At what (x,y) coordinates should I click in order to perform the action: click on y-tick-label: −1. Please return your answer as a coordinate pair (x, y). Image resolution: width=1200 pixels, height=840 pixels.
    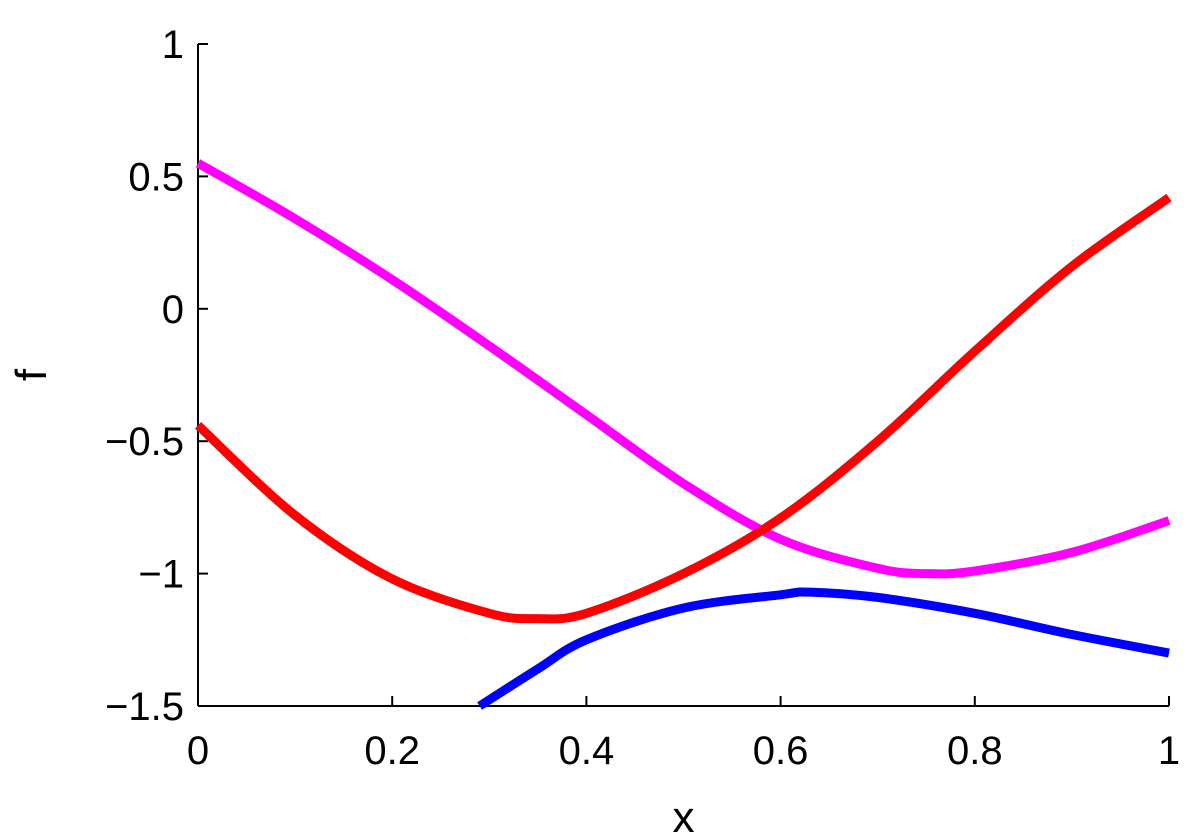
    Looking at the image, I should click on (161, 575).